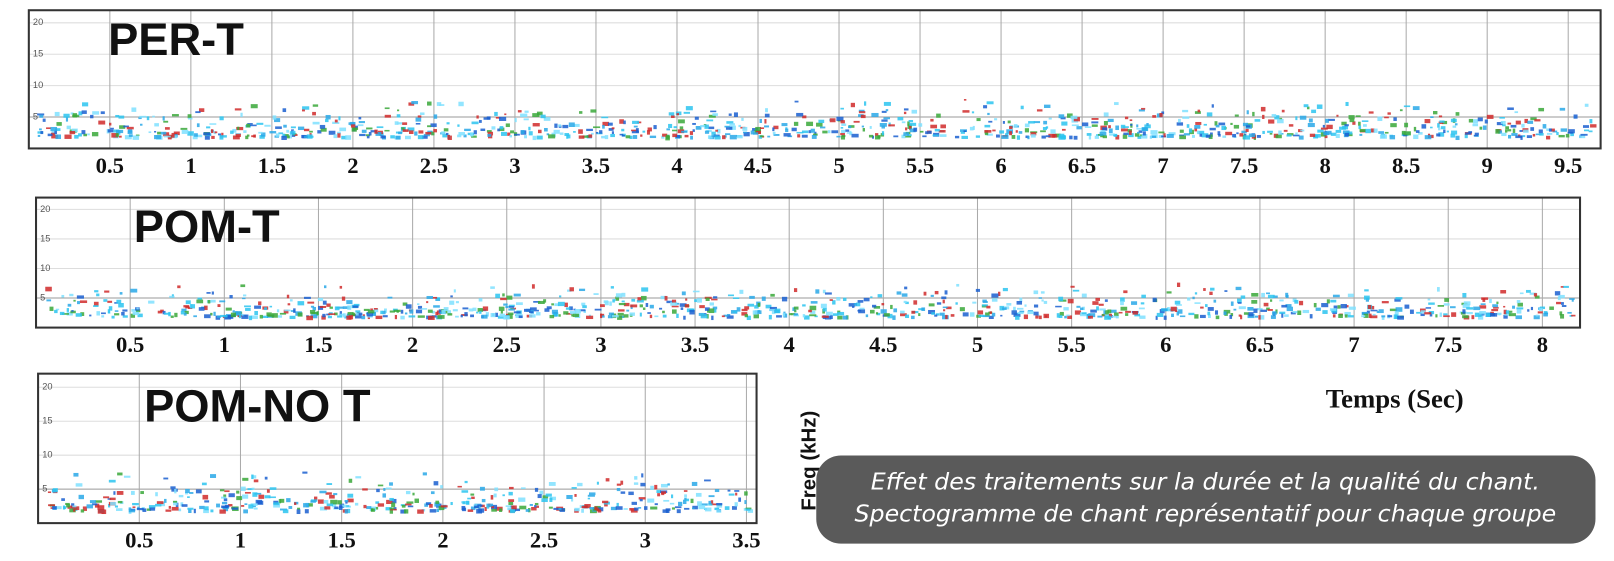  I want to click on x-tick-label: 6.5, so click(1082, 165).